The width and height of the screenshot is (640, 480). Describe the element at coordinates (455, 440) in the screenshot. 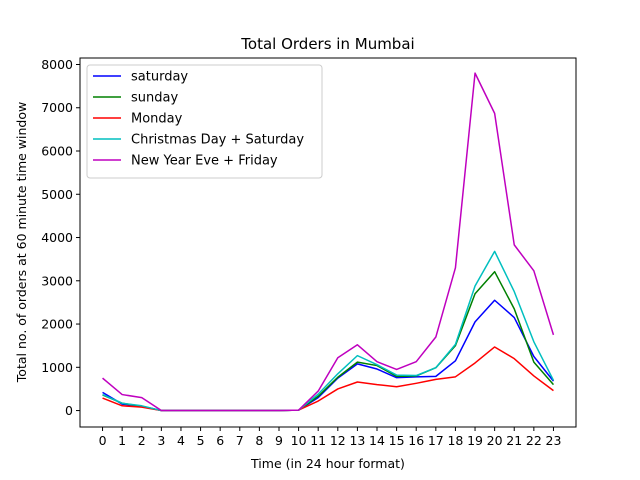

I see `x-tick-label: 18` at that location.